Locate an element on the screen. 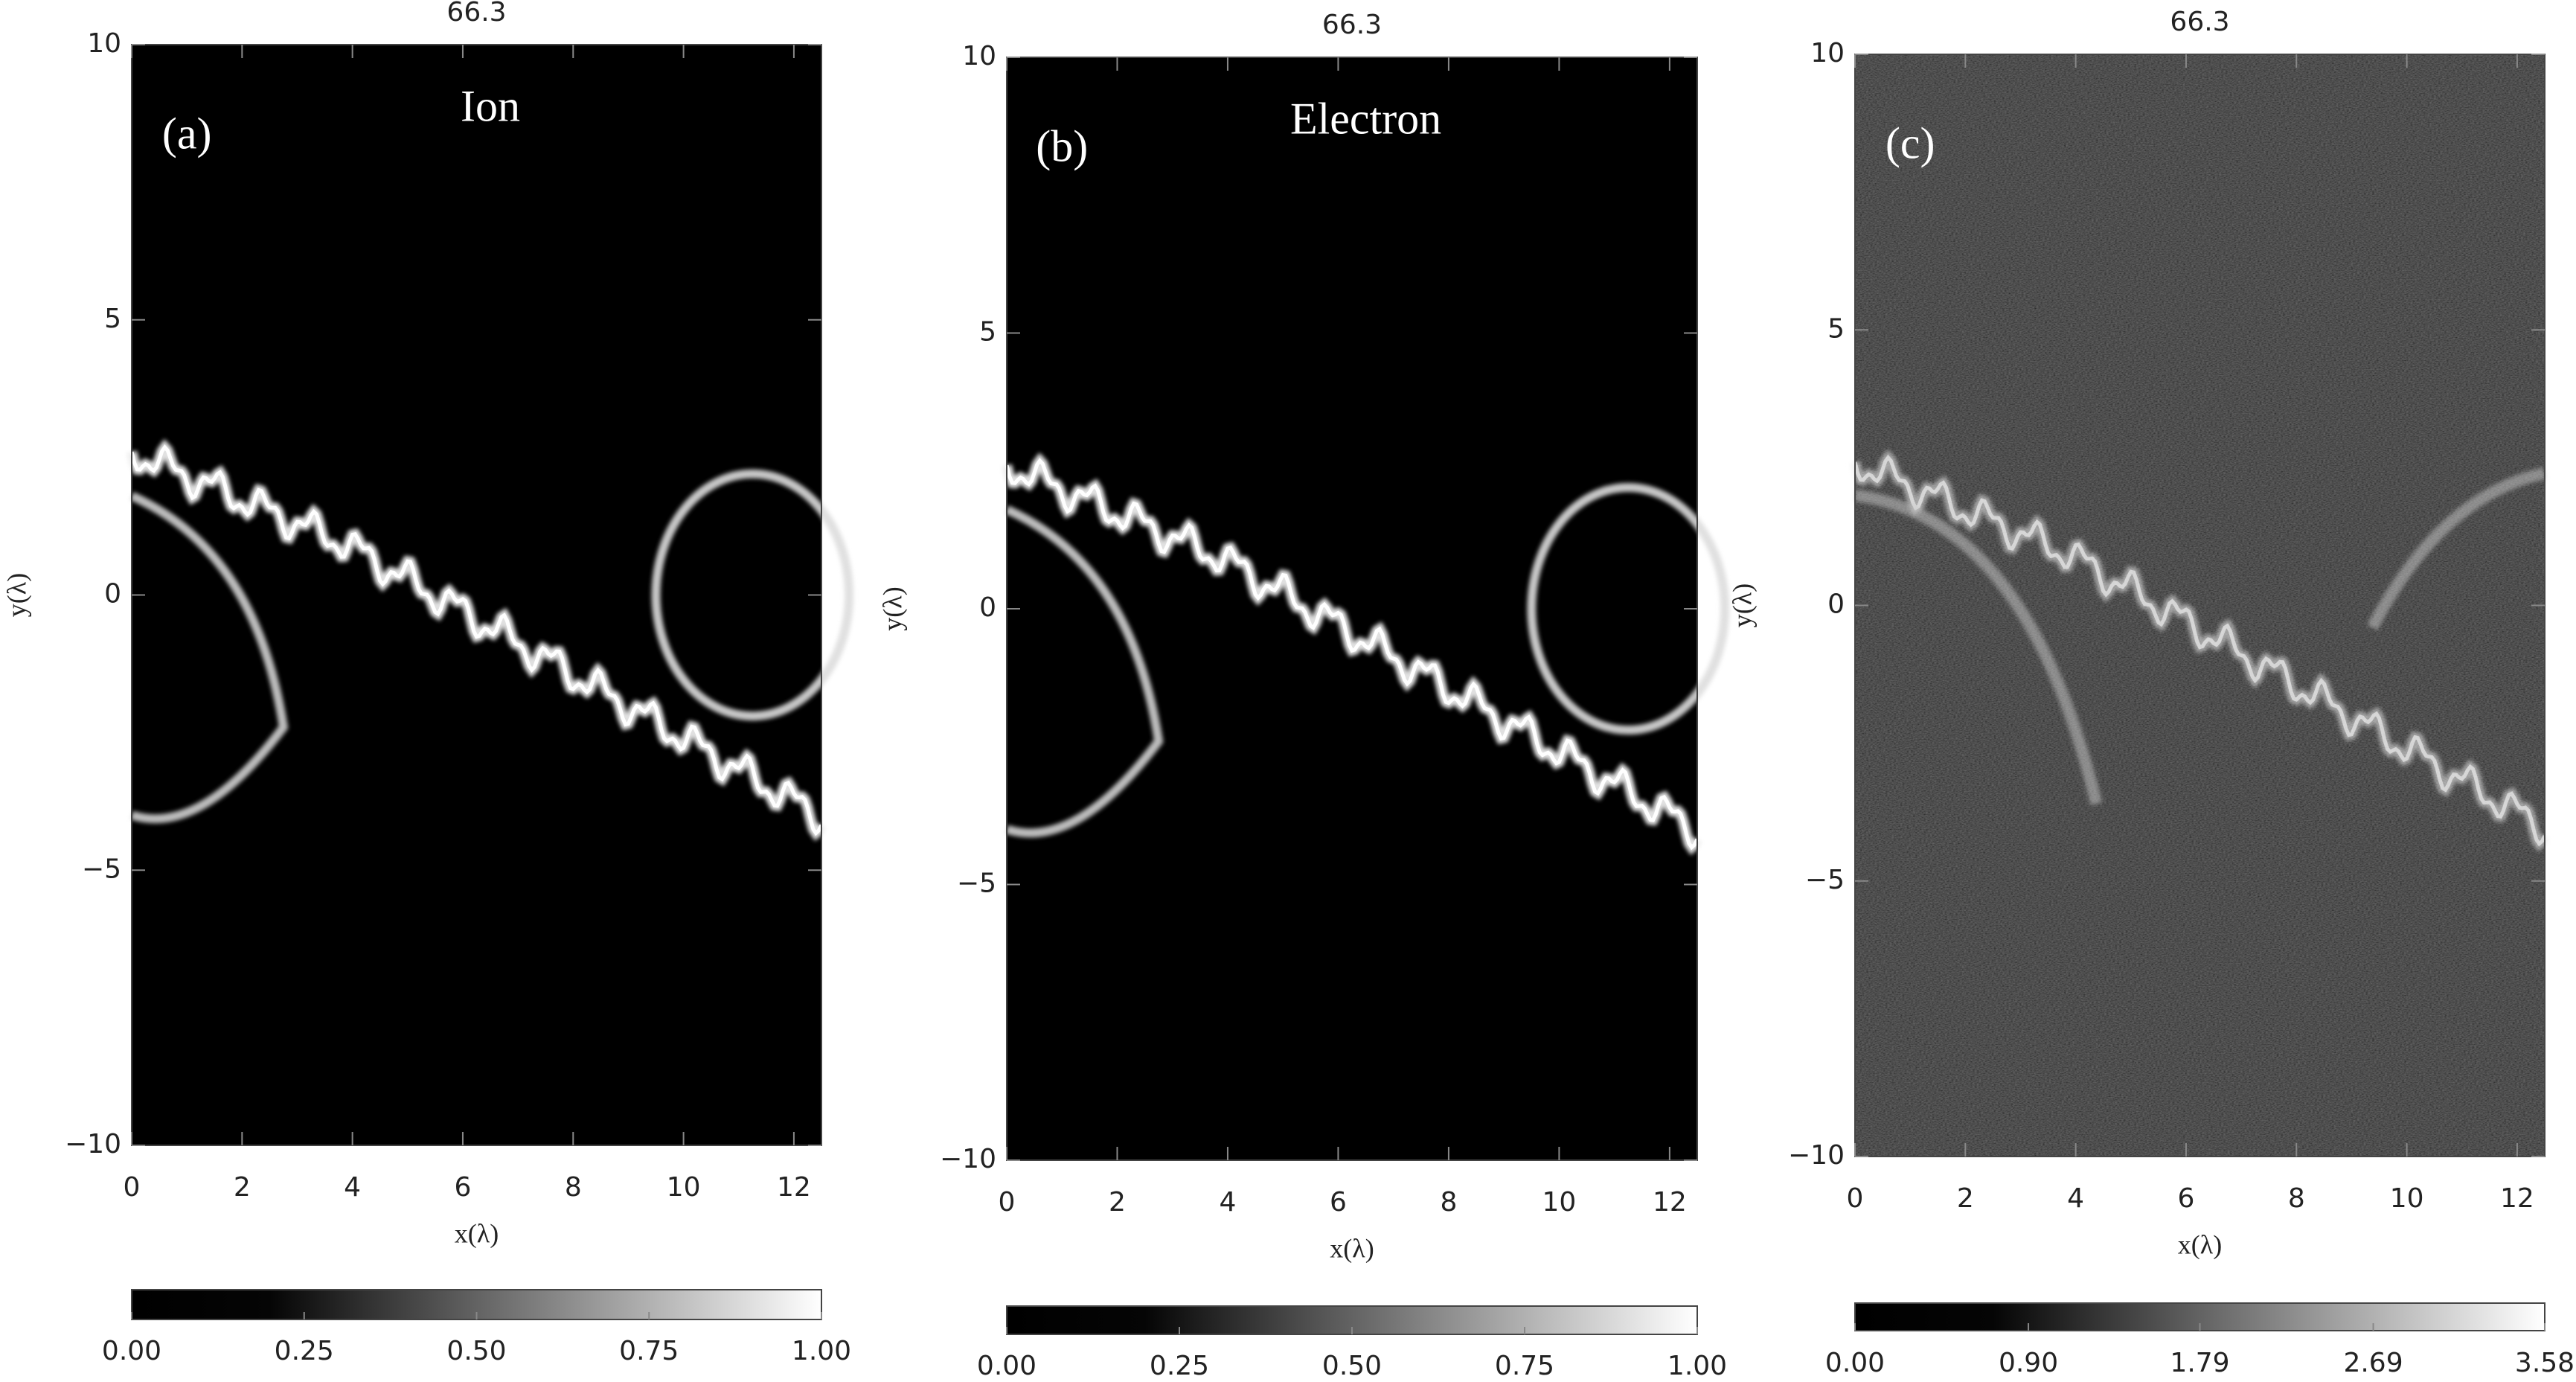 The height and width of the screenshot is (1382, 2576). colorbar-tick-label: 1.79 is located at coordinates (2200, 1363).